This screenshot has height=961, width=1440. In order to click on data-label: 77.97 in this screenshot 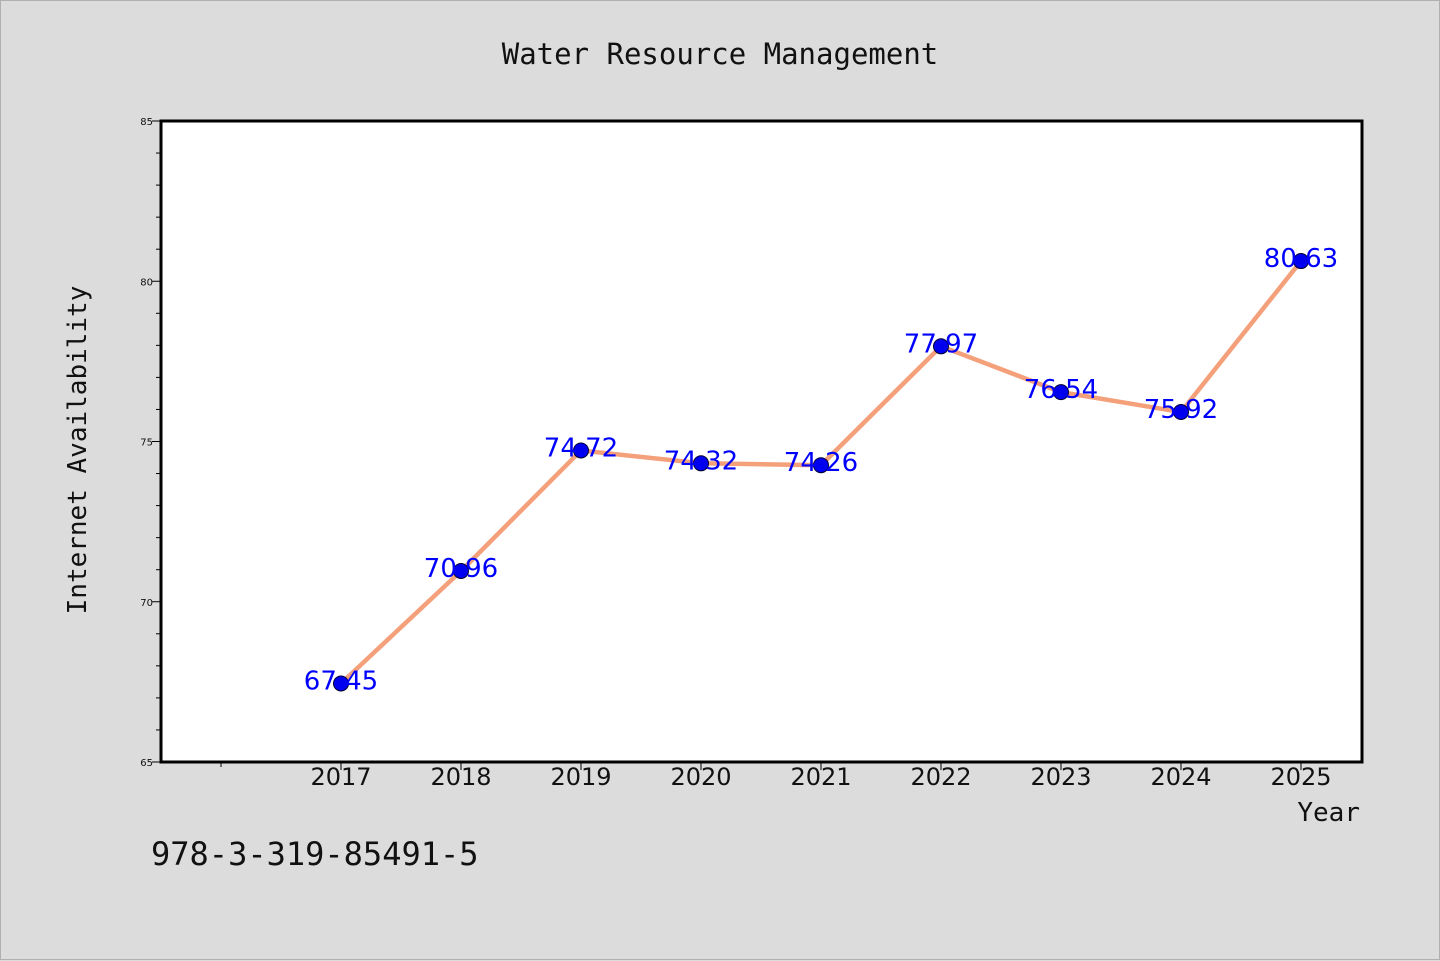, I will do `click(941, 344)`.